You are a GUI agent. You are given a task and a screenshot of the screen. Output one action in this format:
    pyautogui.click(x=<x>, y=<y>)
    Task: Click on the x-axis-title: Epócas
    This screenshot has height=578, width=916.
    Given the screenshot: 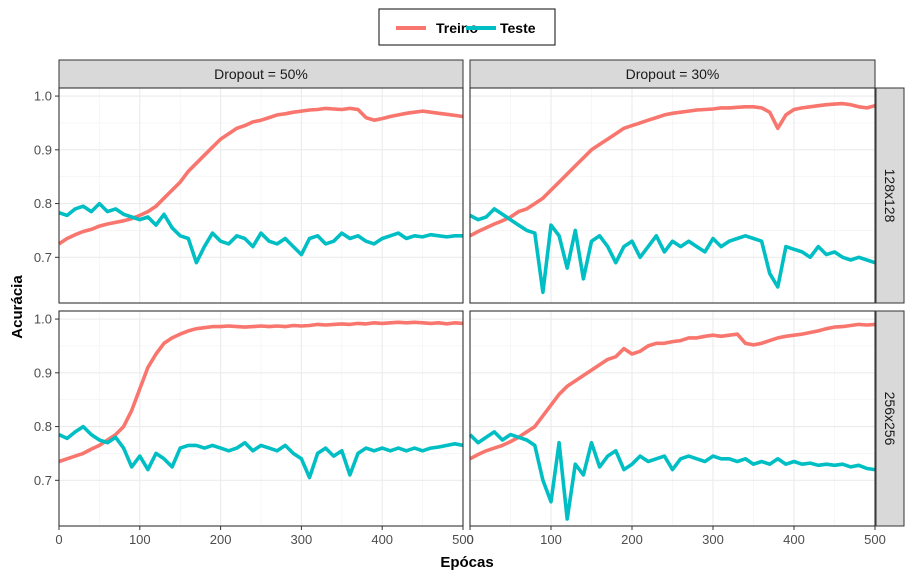 What is the action you would take?
    pyautogui.click(x=466, y=562)
    